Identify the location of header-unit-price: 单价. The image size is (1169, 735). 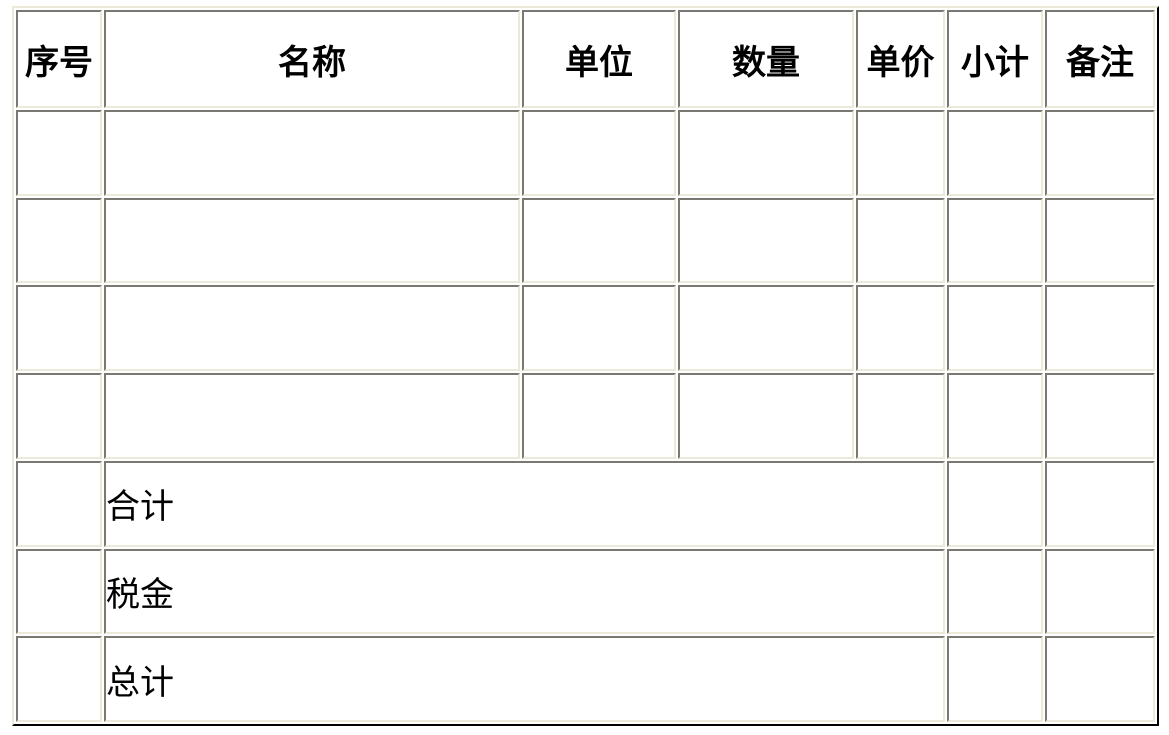
(900, 59).